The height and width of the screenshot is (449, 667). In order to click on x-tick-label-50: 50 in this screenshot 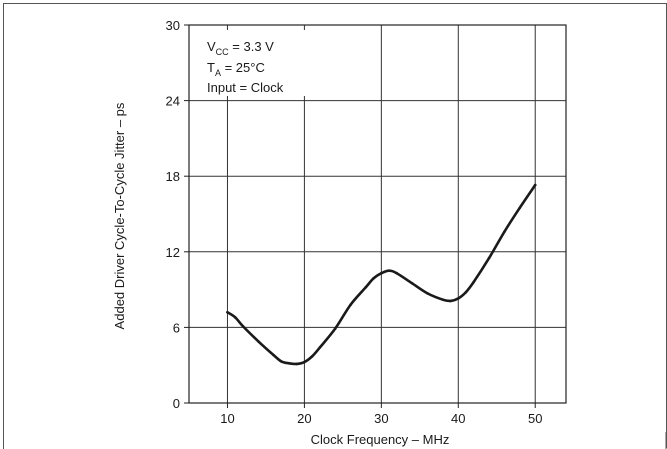, I will do `click(535, 418)`.